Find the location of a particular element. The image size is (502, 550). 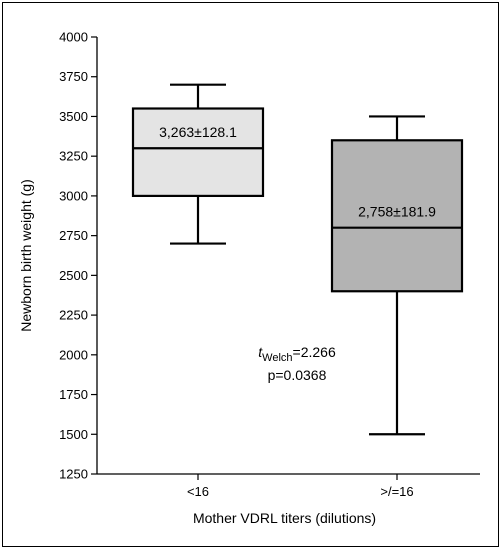

welch-stat-value: =2.266 is located at coordinates (314, 352).